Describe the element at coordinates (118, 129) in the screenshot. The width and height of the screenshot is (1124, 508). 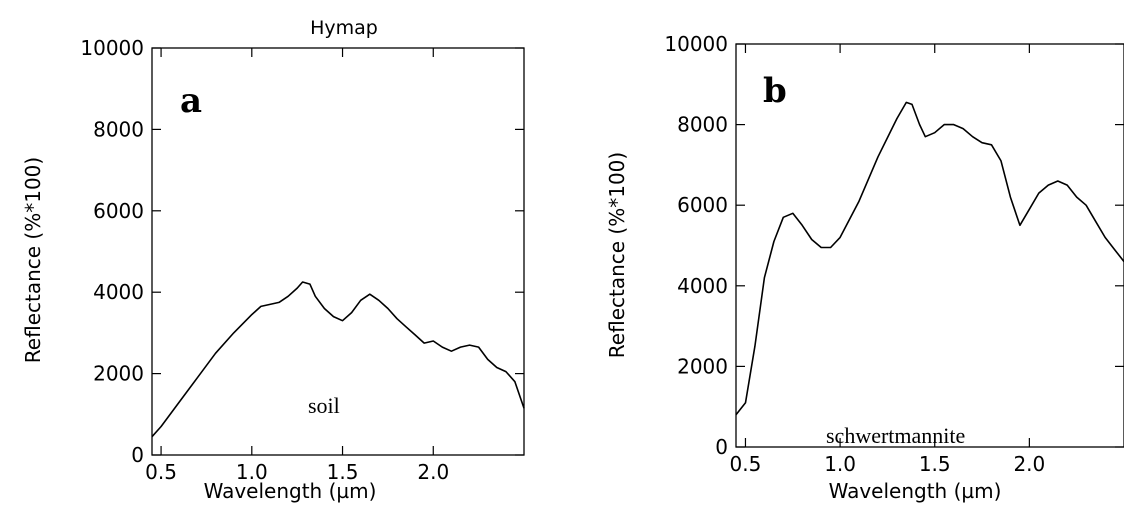
I see `panel-a-ytick-label: 8000` at that location.